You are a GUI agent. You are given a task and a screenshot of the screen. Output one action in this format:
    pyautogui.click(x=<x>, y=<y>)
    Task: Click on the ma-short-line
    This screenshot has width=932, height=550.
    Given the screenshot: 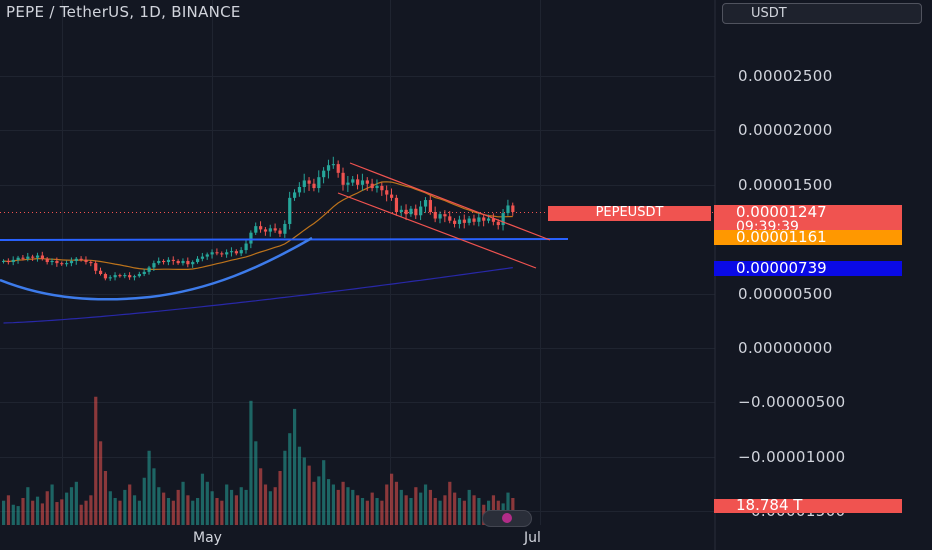 What is the action you would take?
    pyautogui.click(x=258, y=225)
    